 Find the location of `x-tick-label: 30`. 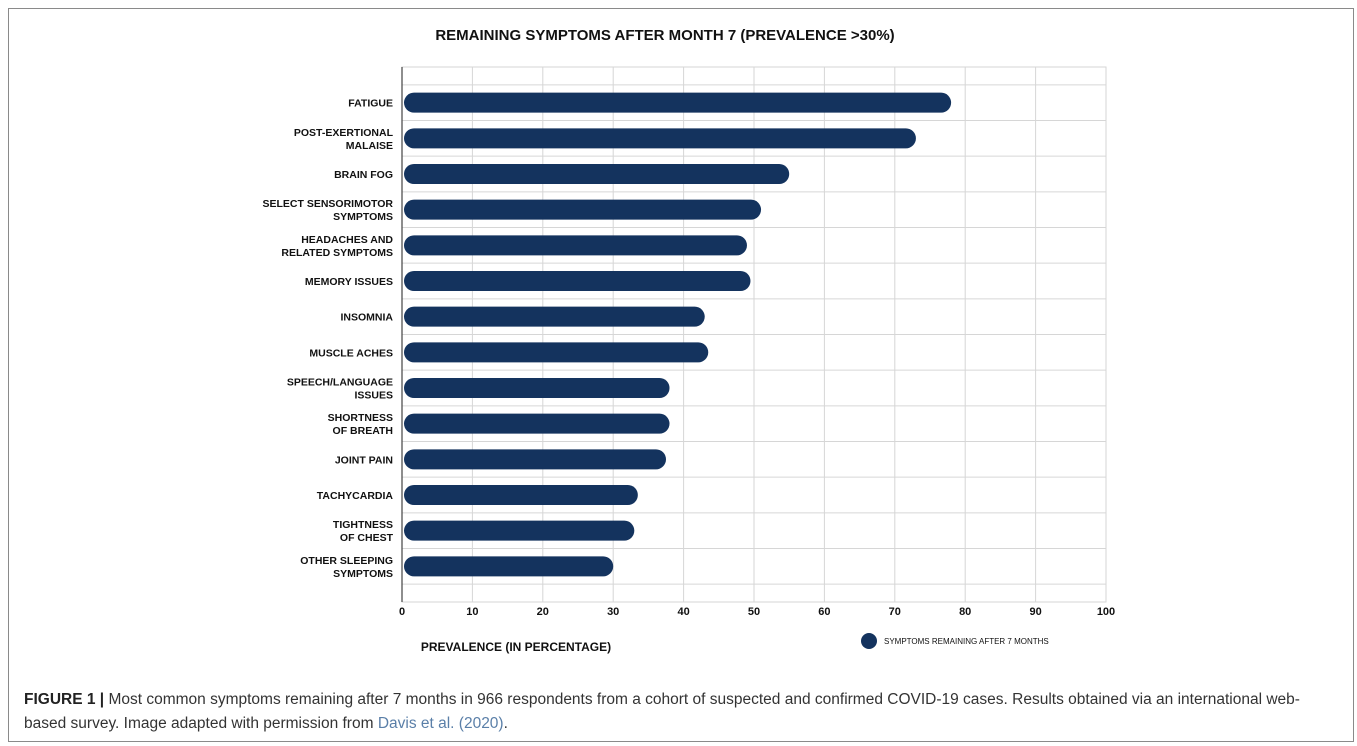

x-tick-label: 30 is located at coordinates (613, 612).